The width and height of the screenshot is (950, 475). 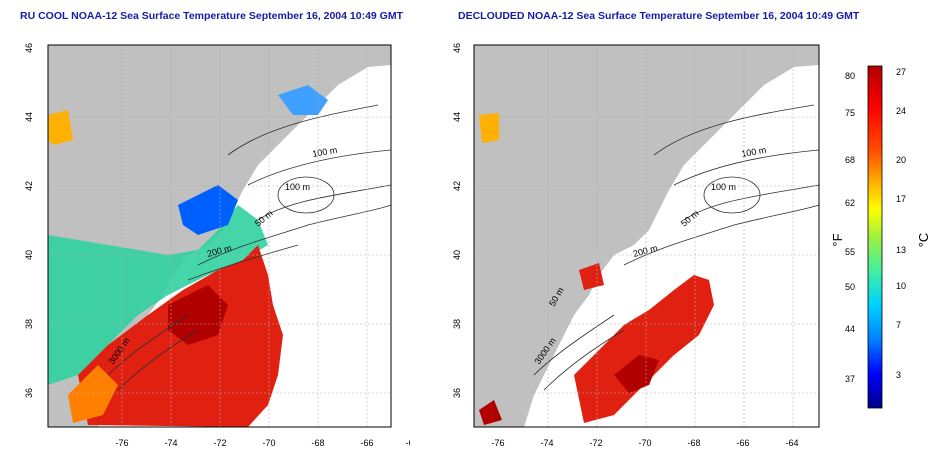 What do you see at coordinates (898, 375) in the screenshot?
I see `svg-text: 3` at bounding box center [898, 375].